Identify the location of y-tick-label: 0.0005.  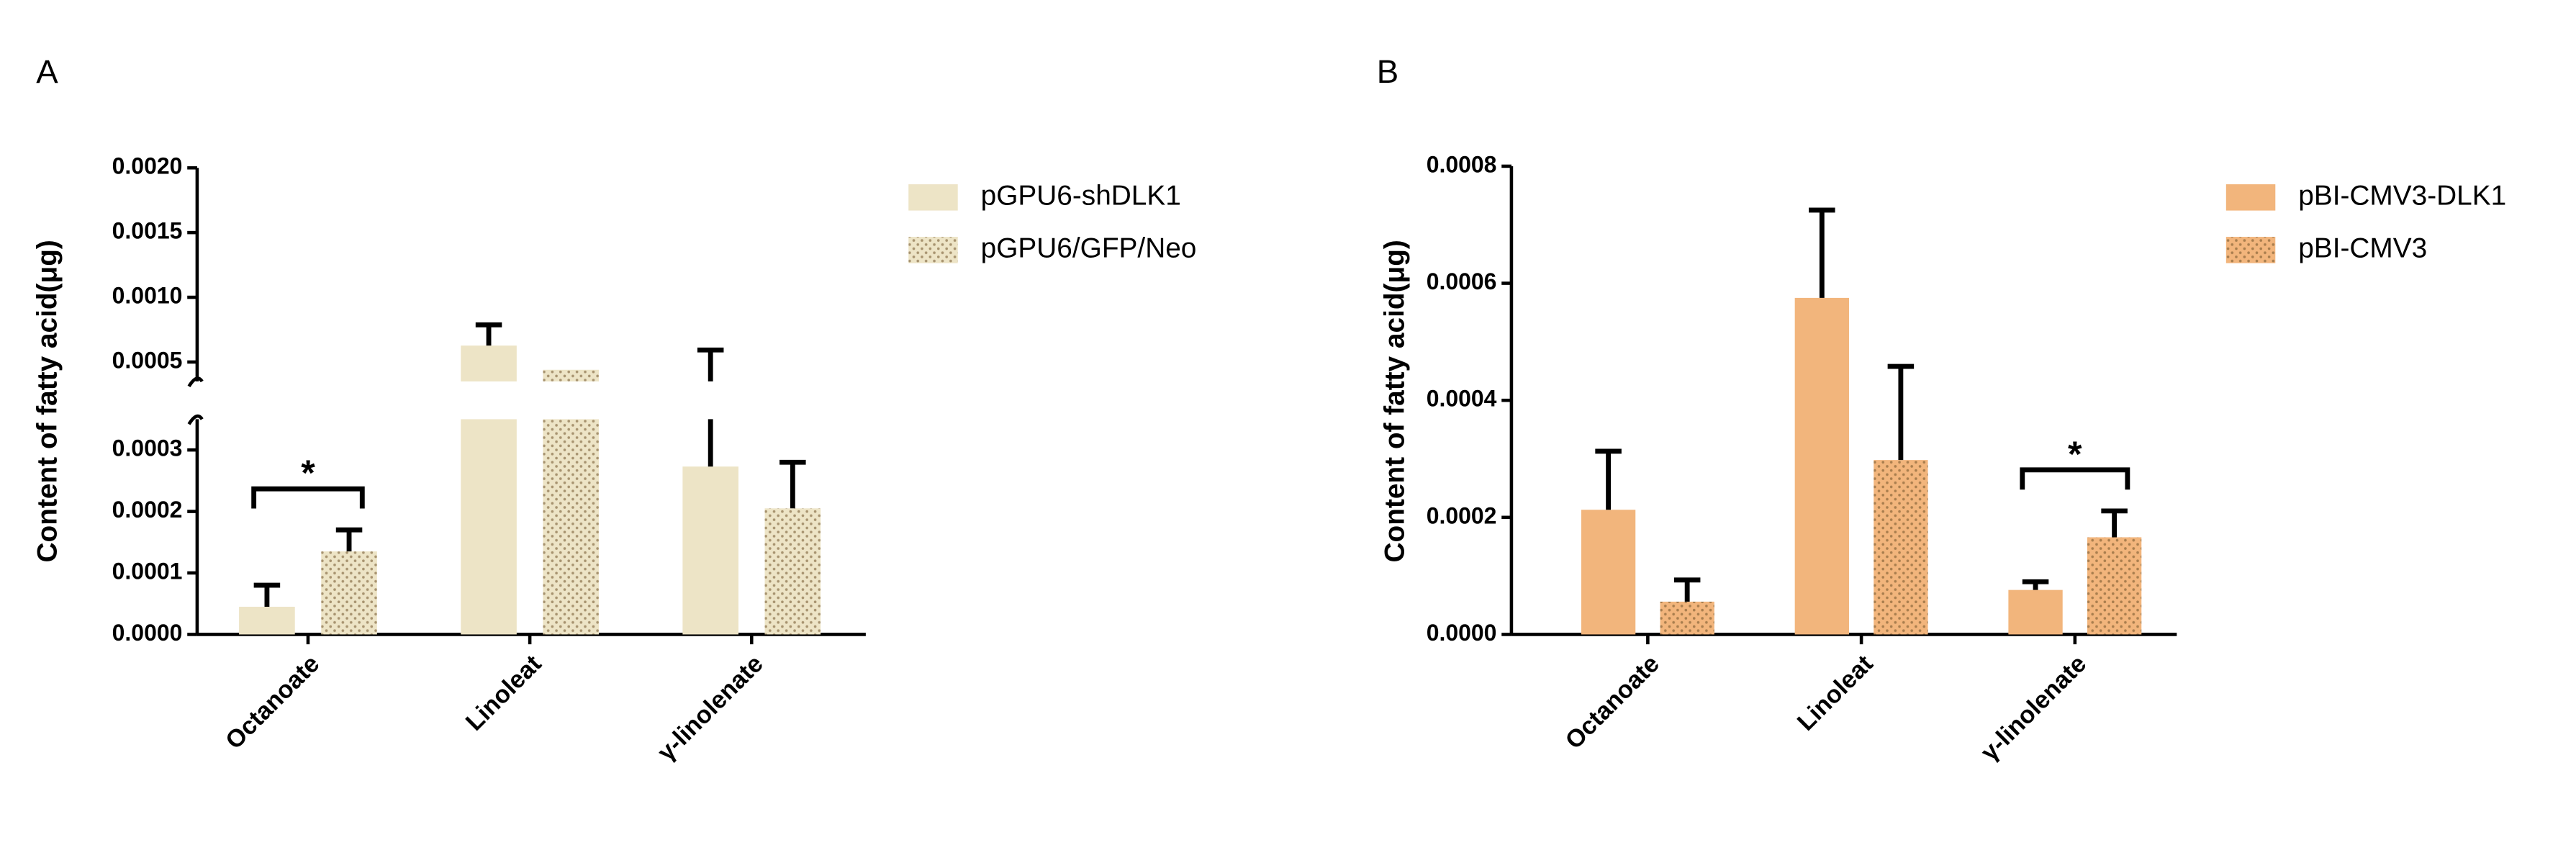
(147, 360).